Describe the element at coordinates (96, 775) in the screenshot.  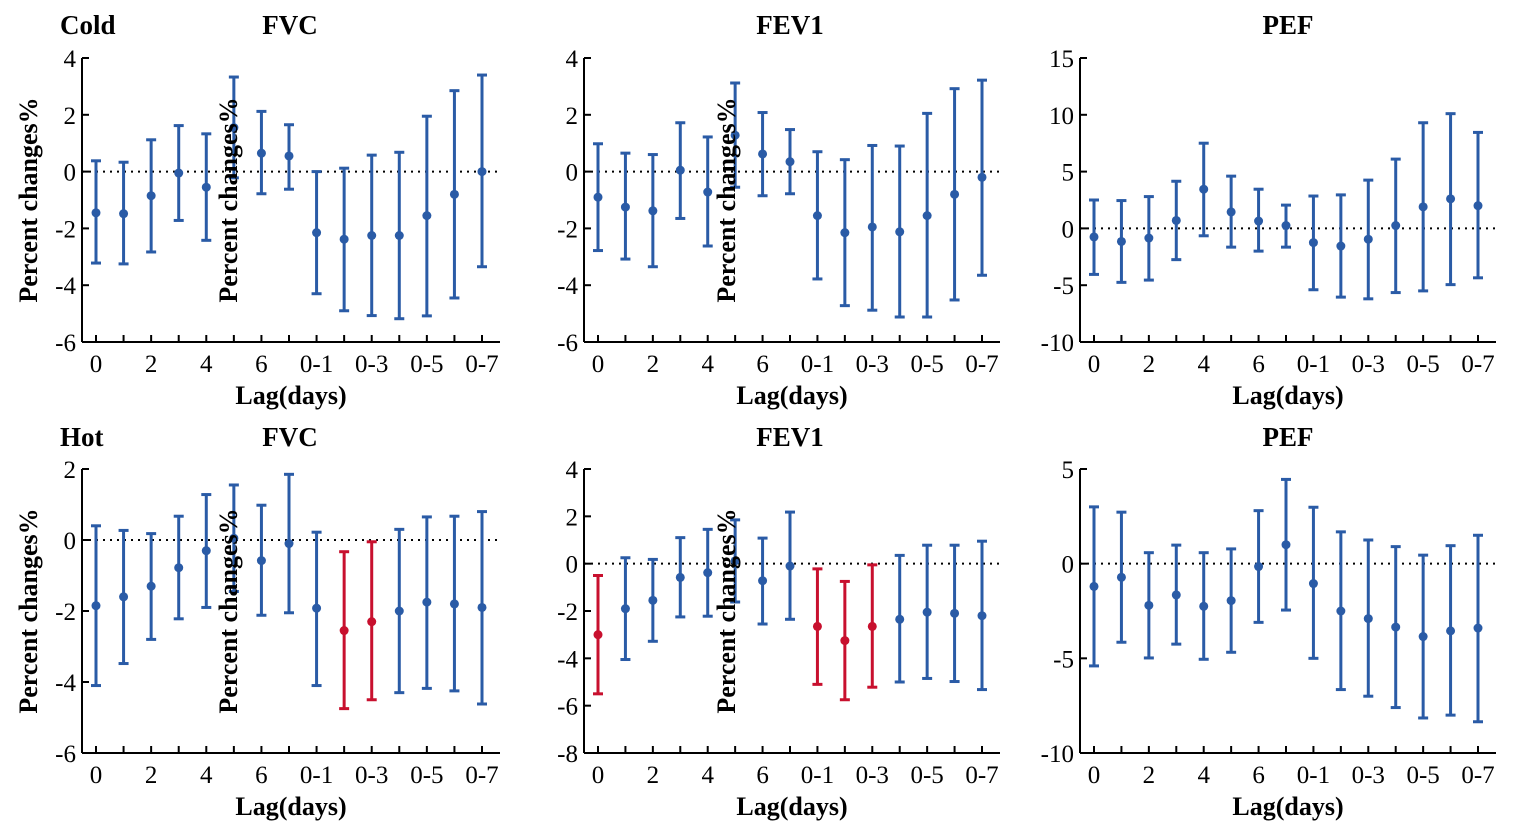
I see `x-tick-label: 0` at that location.